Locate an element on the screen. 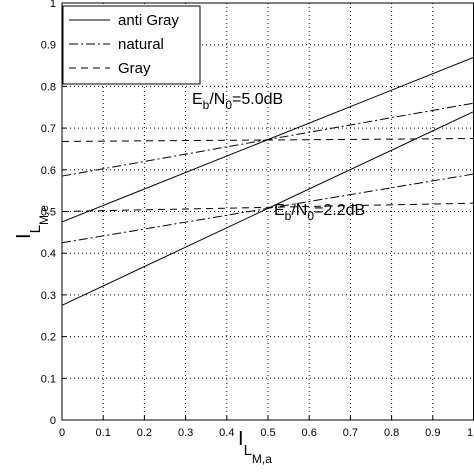 The image size is (474, 475). y-axis-label: ILM,e is located at coordinates (32, 222).